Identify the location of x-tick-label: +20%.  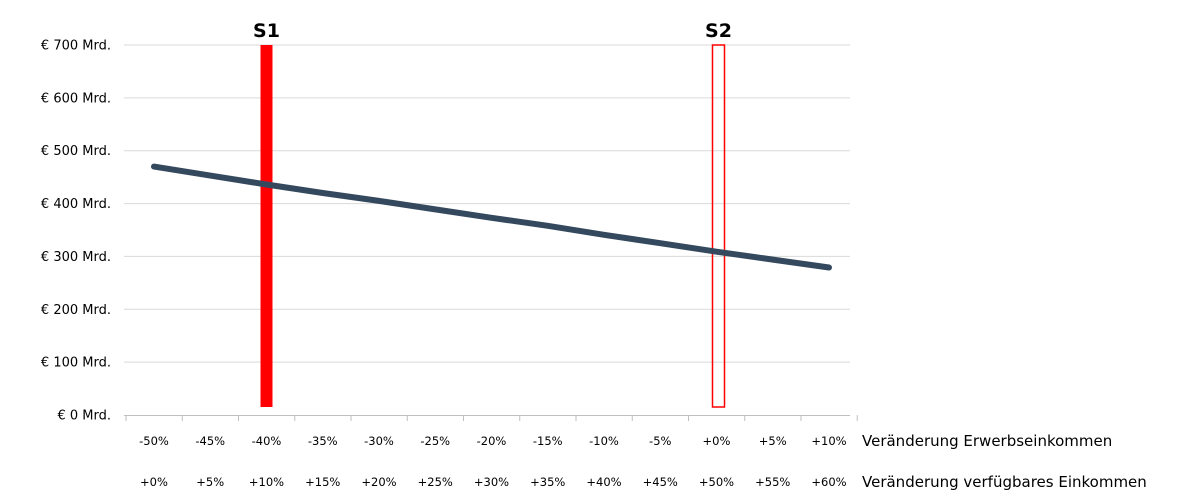
(378, 482).